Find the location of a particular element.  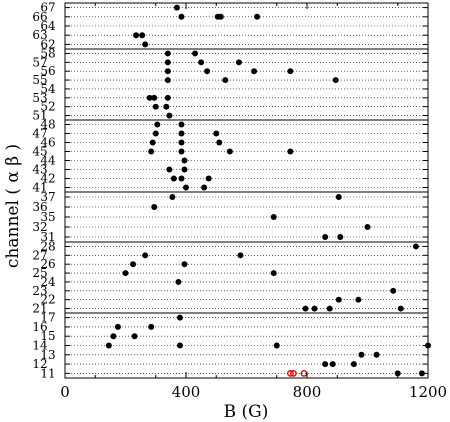

x-axis-title: B (G) is located at coordinates (246, 412).